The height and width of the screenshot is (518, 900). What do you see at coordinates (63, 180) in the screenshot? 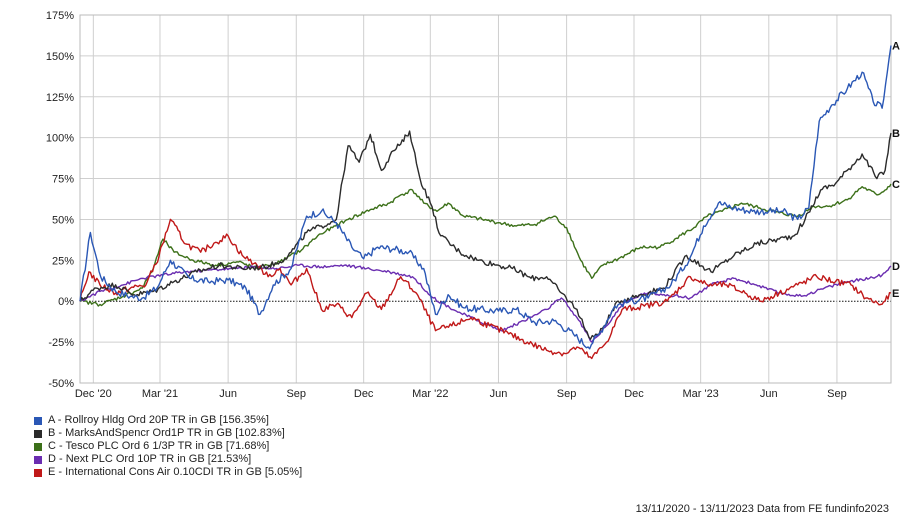
I see `y-tick-label: 75%` at bounding box center [63, 180].